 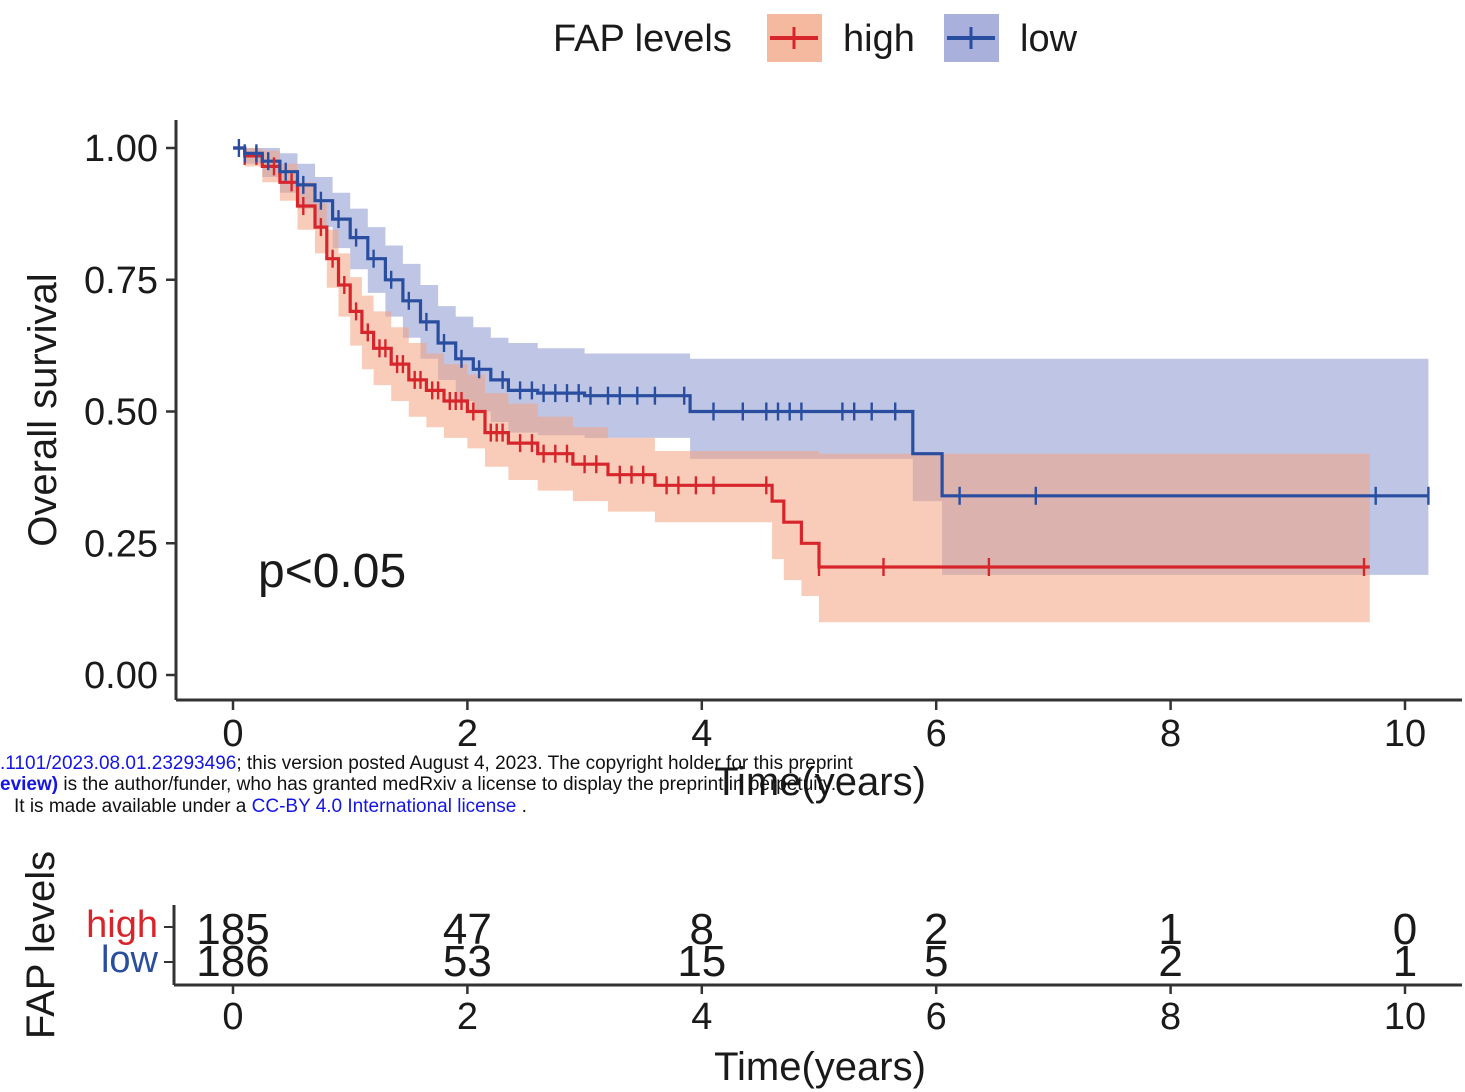 I want to click on risk-count-high-10: 0, so click(x=1405, y=929).